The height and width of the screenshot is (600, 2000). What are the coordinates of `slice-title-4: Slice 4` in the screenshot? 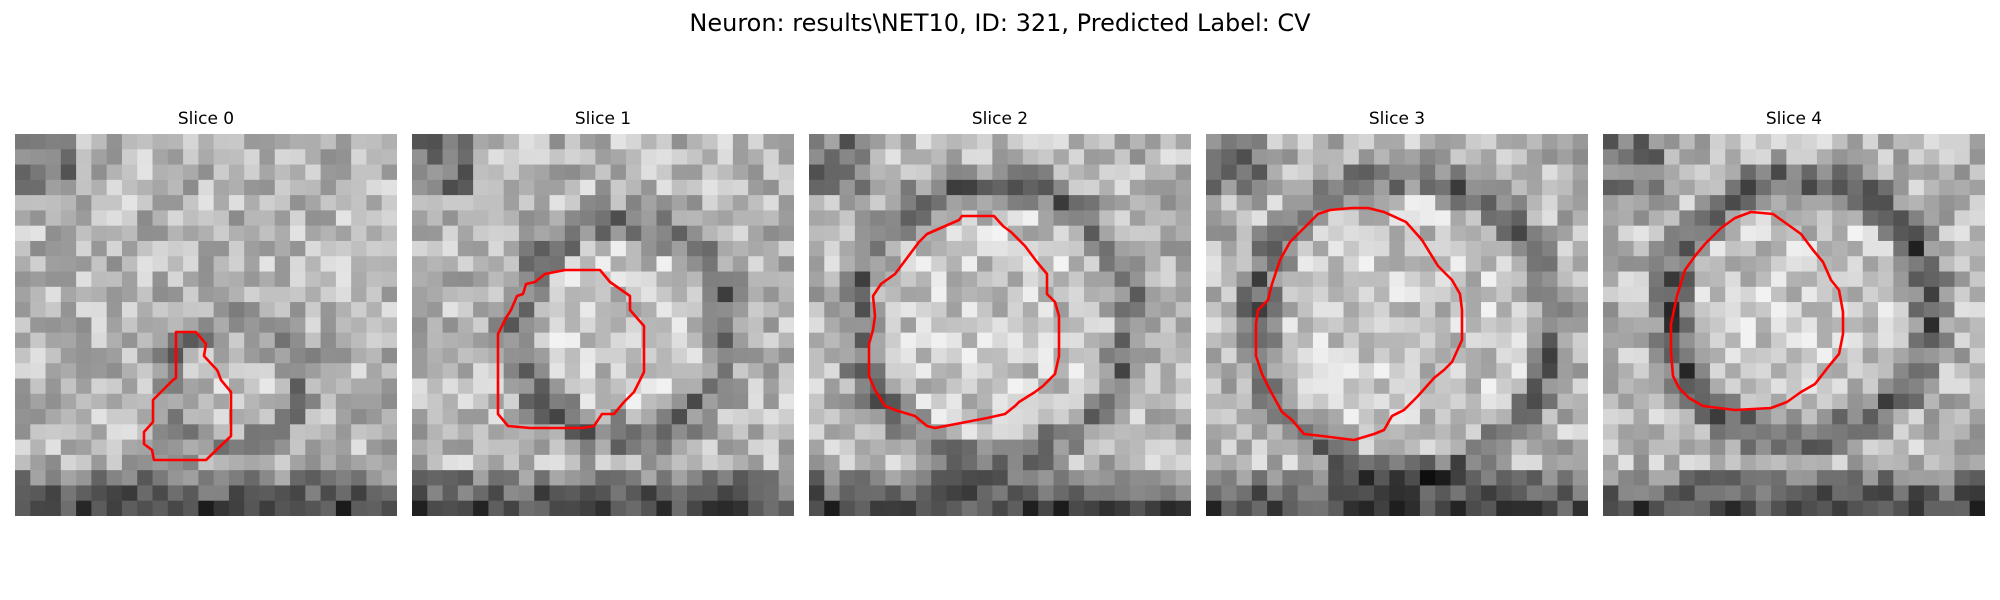 It's located at (1794, 119).